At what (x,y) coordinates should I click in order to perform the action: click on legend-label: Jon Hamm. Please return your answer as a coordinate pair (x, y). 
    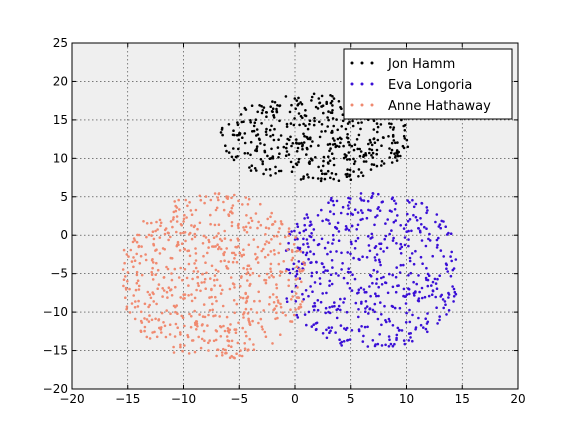
    Looking at the image, I should click on (421, 64).